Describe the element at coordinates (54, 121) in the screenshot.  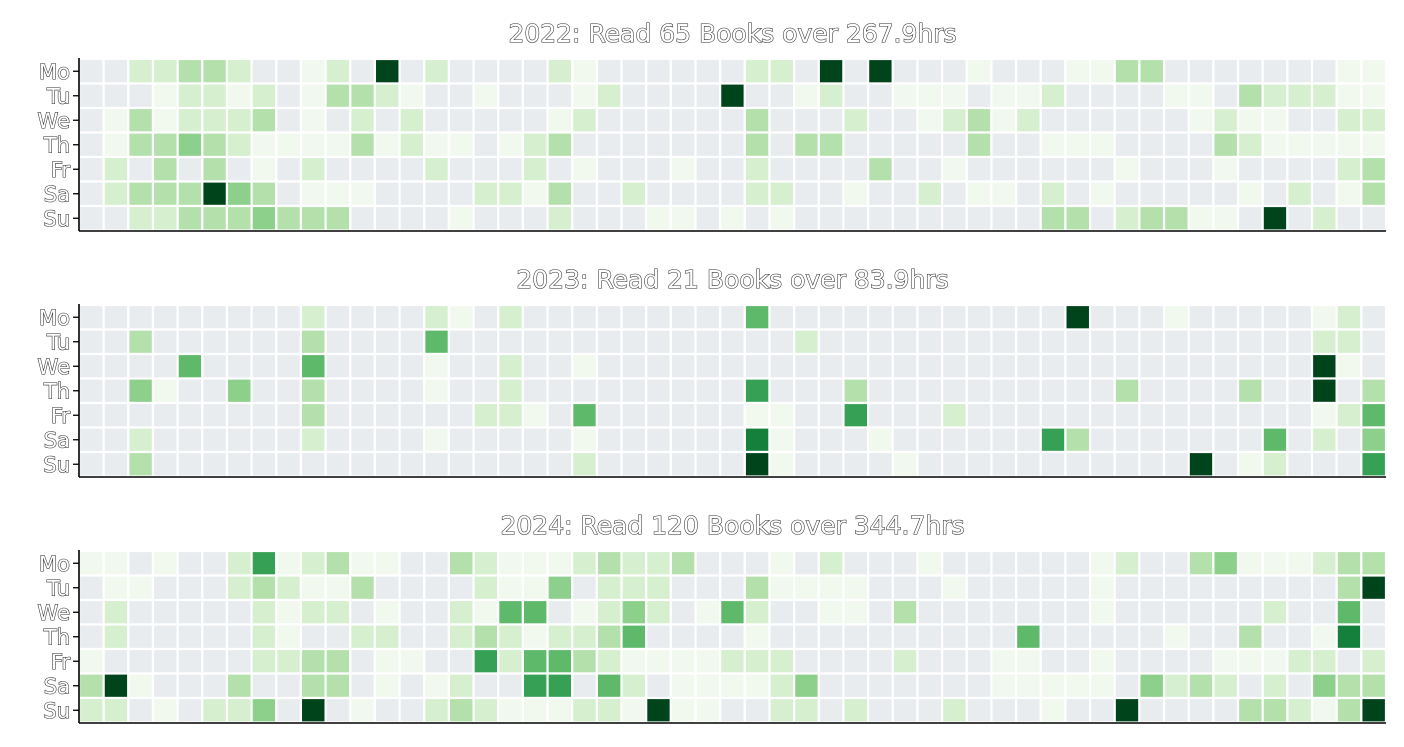
I see `y-tick-label: We` at that location.